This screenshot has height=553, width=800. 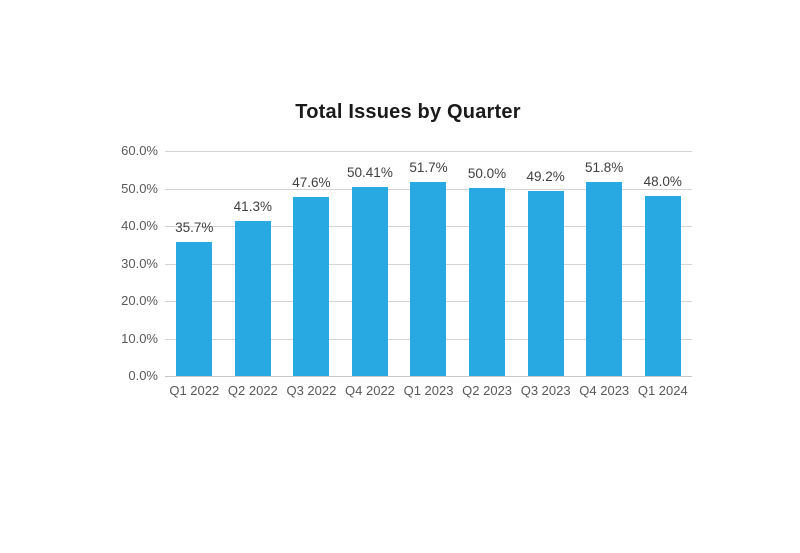 What do you see at coordinates (487, 173) in the screenshot?
I see `bar-value-label: 50.0%` at bounding box center [487, 173].